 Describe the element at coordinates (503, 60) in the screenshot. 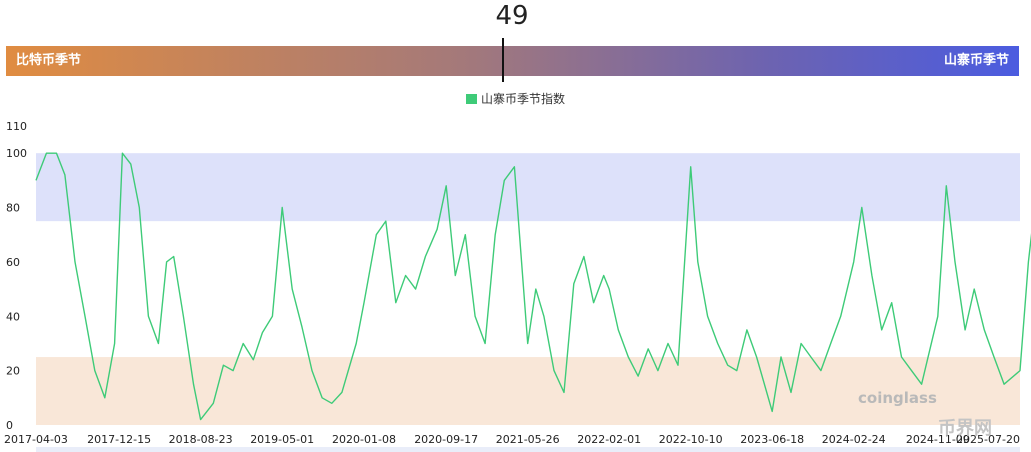

I see `season-value-marker` at that location.